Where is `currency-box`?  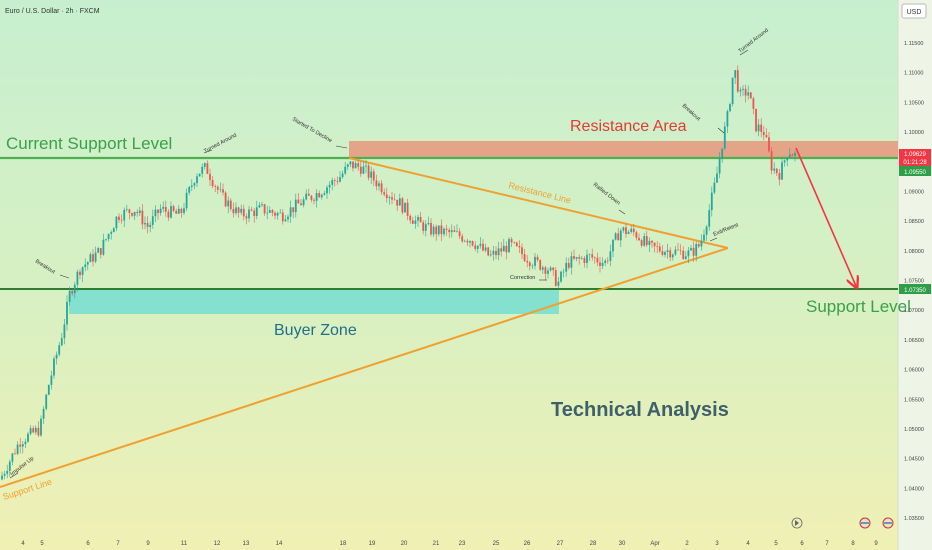
currency-box is located at coordinates (914, 11).